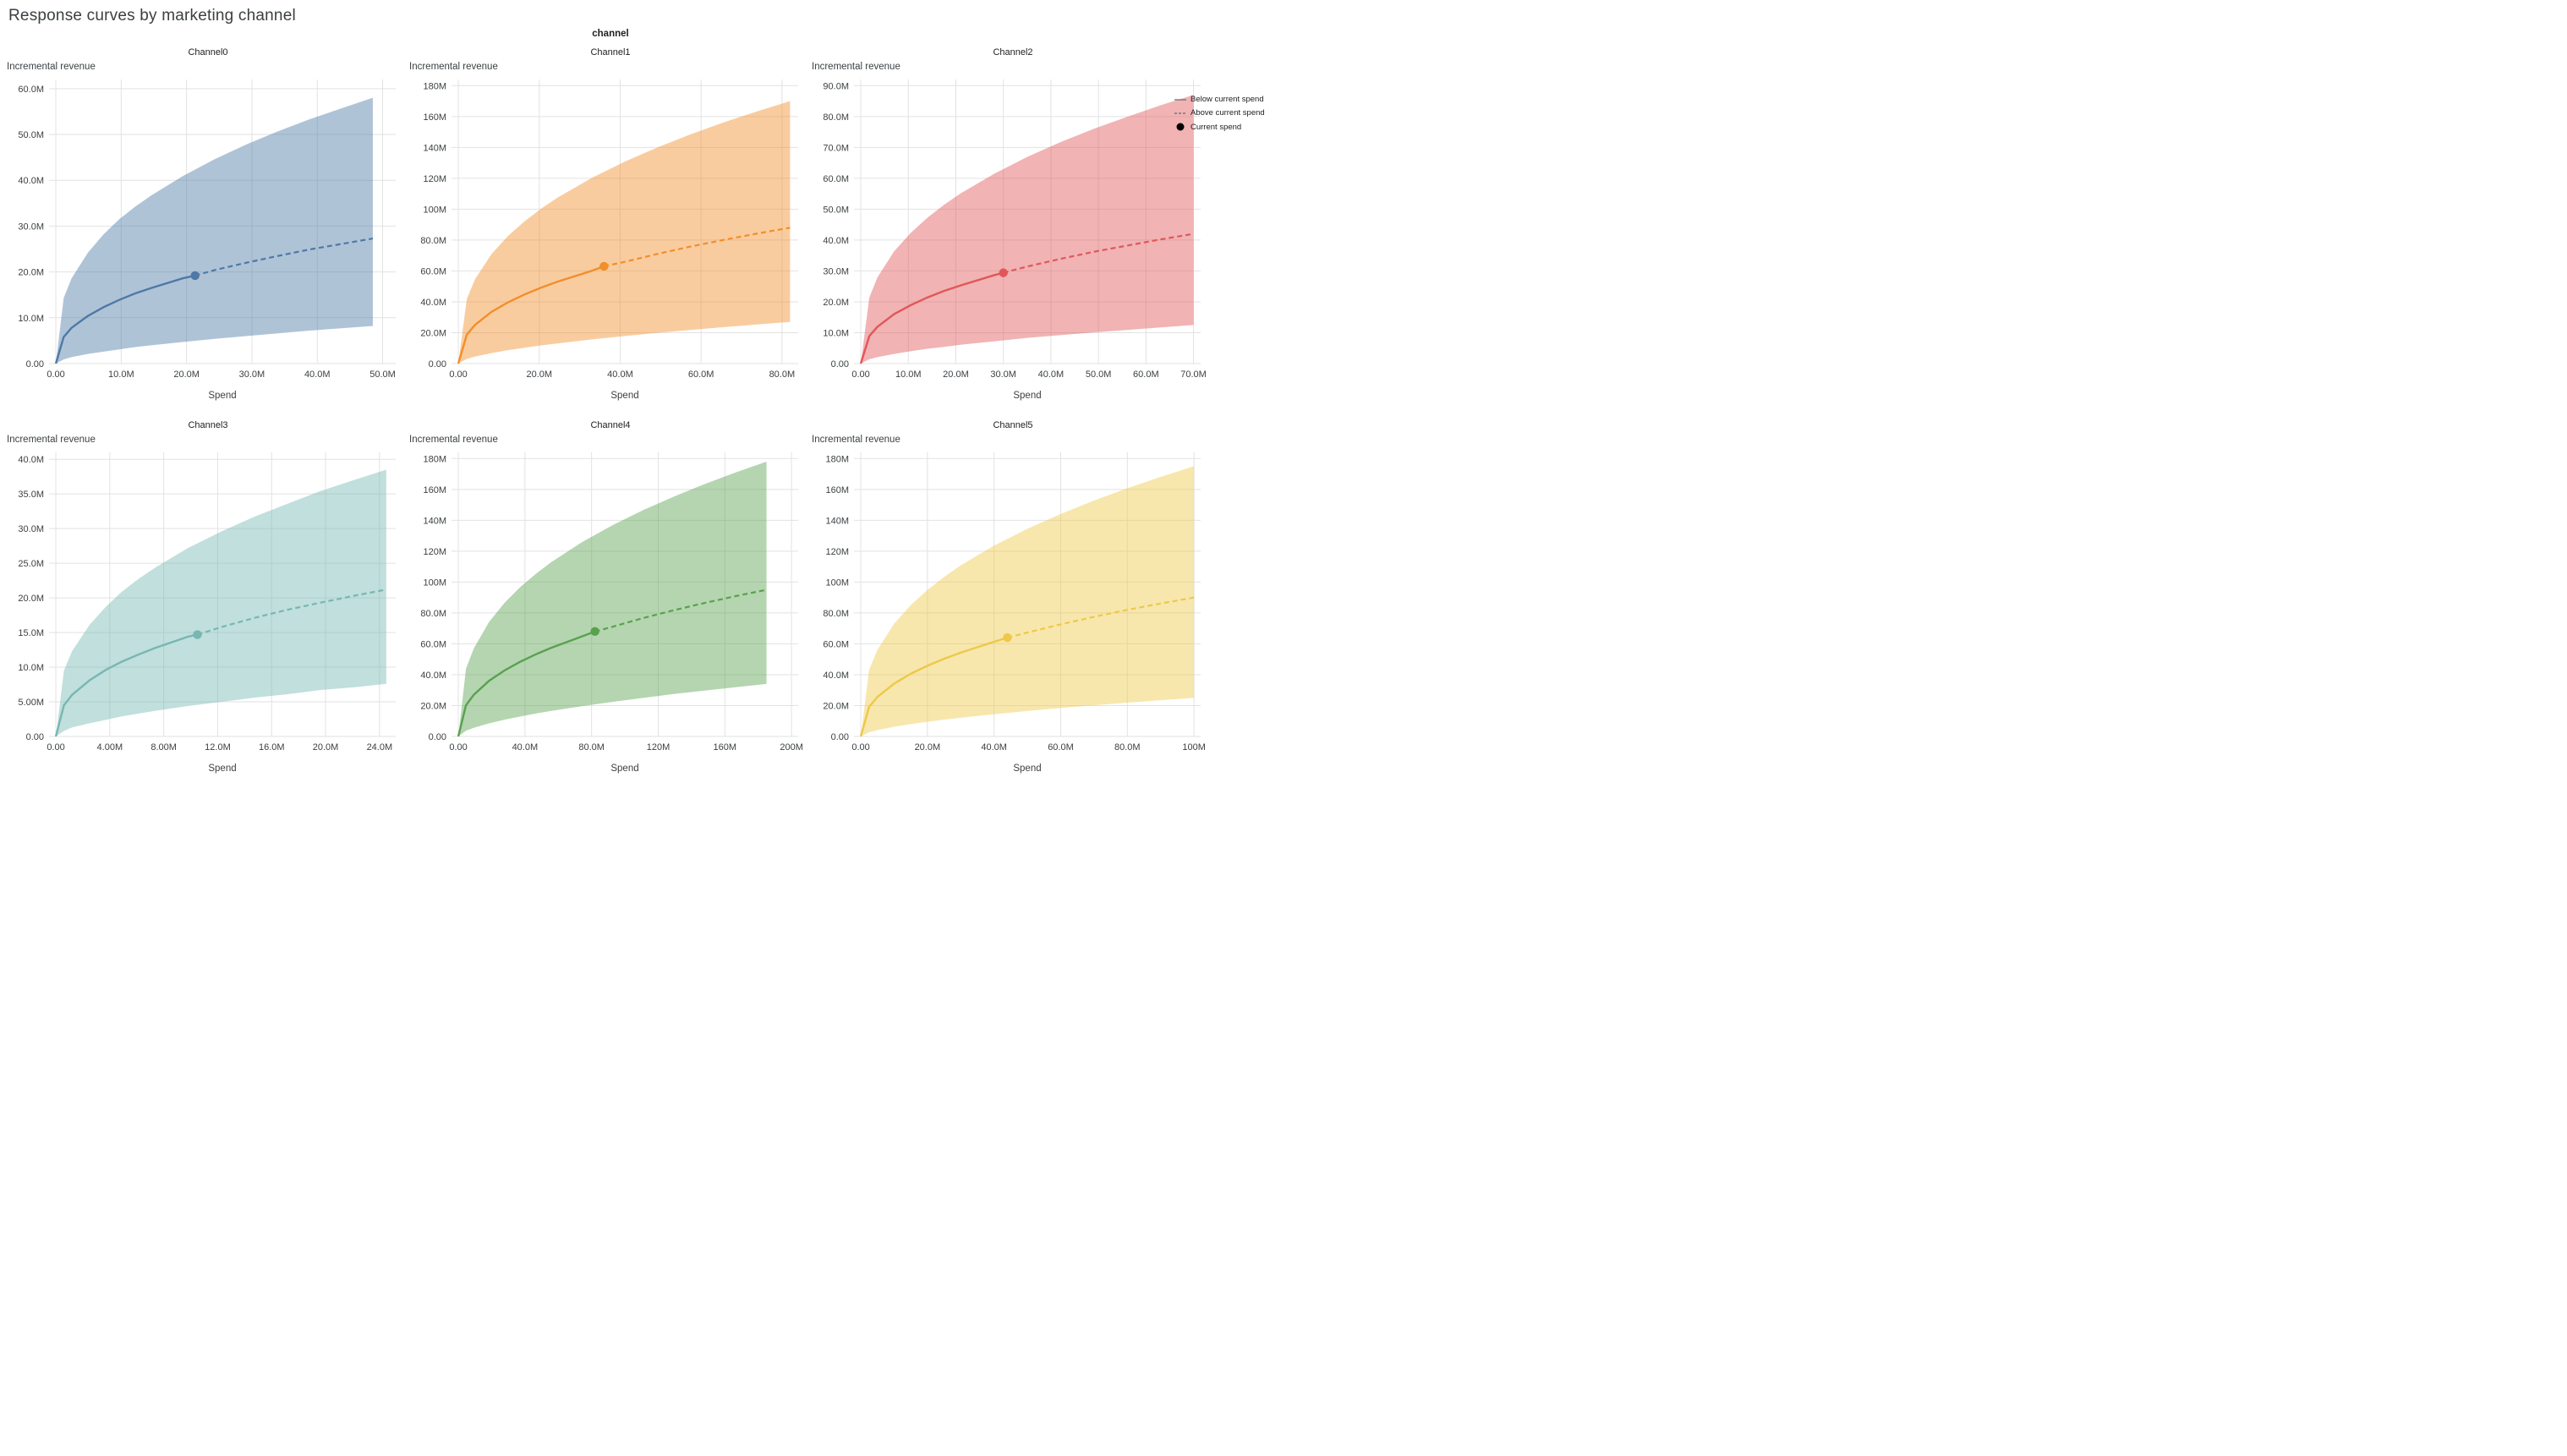  I want to click on legend-label: Below current spend, so click(1227, 99).